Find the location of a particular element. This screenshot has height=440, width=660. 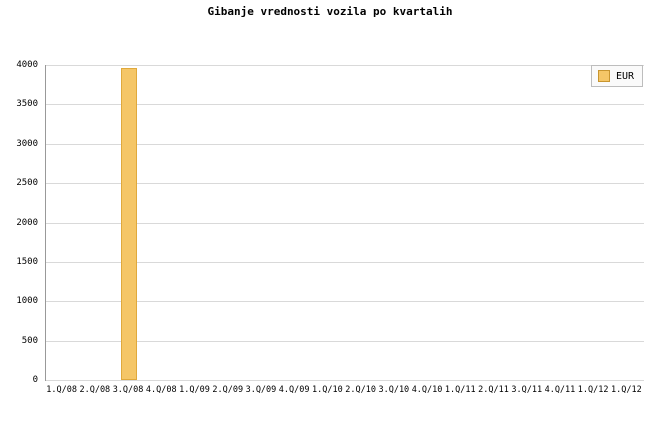

y-tick-label: 1500 is located at coordinates (27, 261).